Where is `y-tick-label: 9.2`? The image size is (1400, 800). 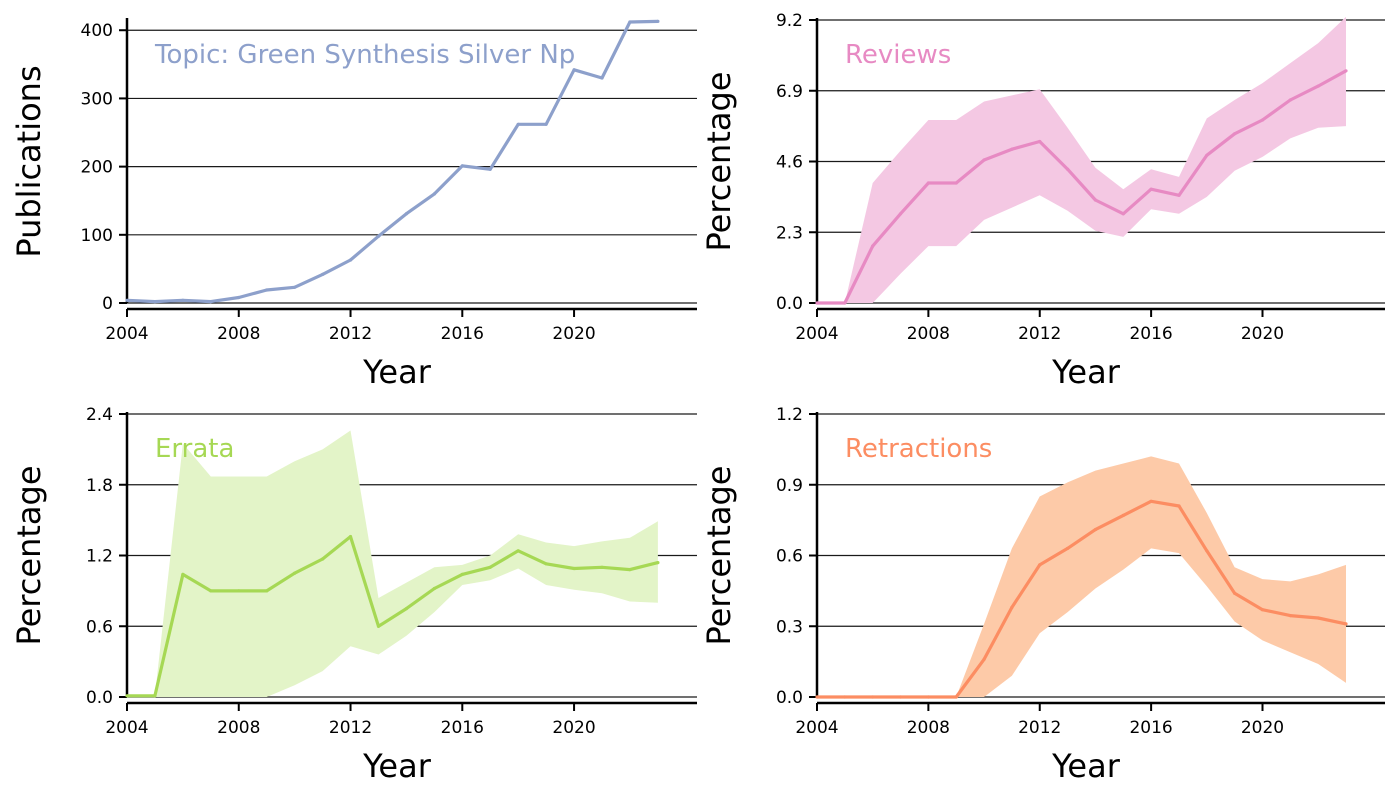 y-tick-label: 9.2 is located at coordinates (789, 21).